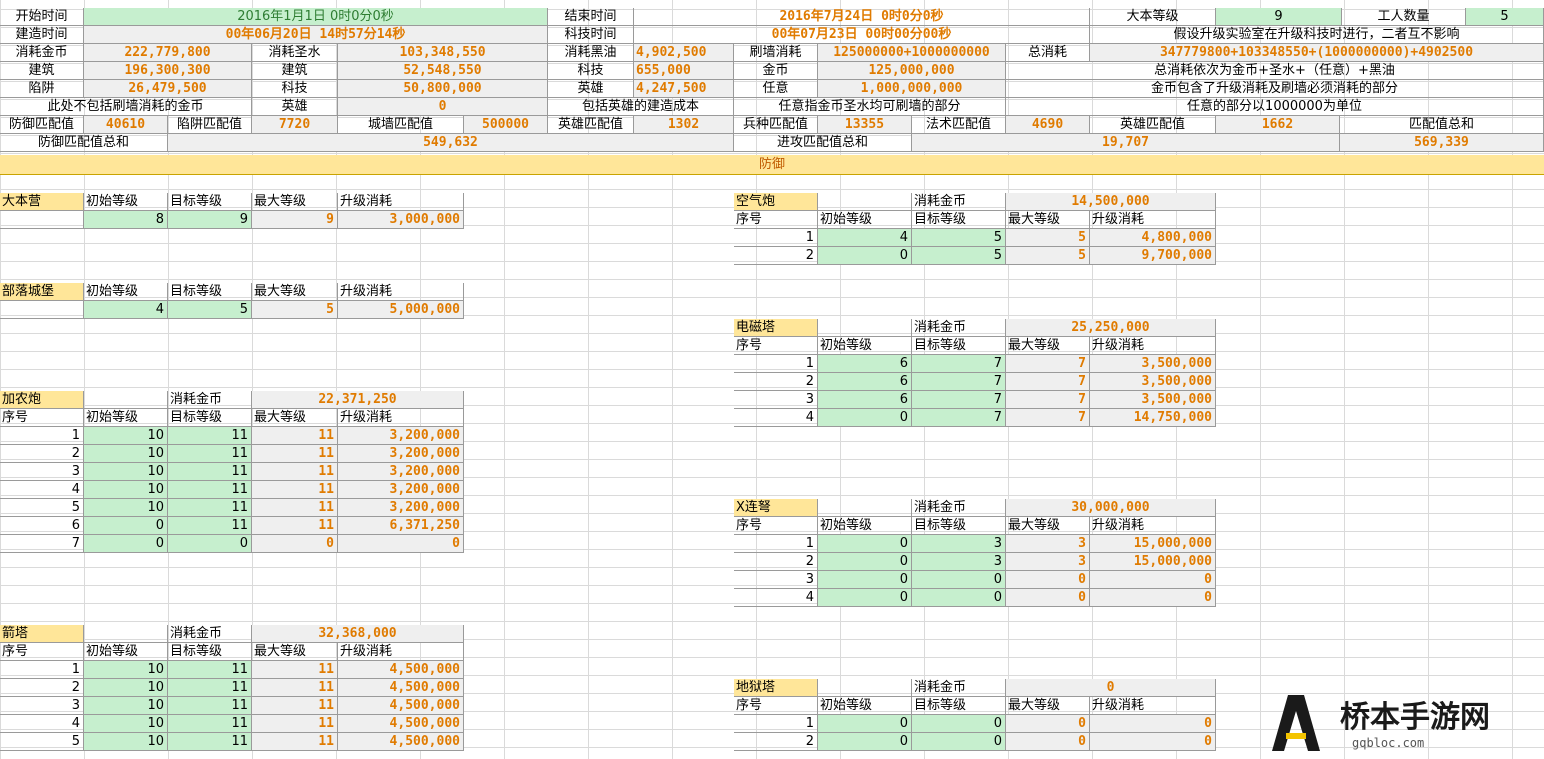 The image size is (1544, 759). Describe the element at coordinates (451, 143) in the screenshot. I see `defense-total: 549,632` at that location.